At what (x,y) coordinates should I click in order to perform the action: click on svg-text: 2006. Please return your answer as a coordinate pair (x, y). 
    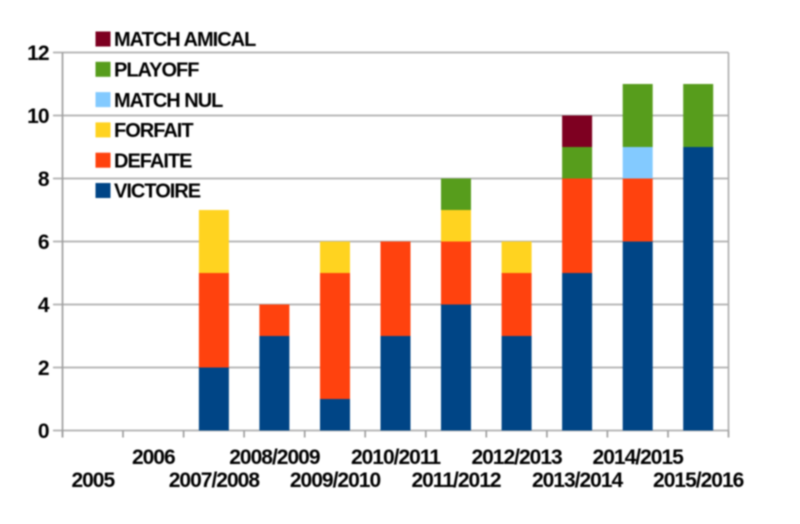
    Looking at the image, I should click on (153, 457).